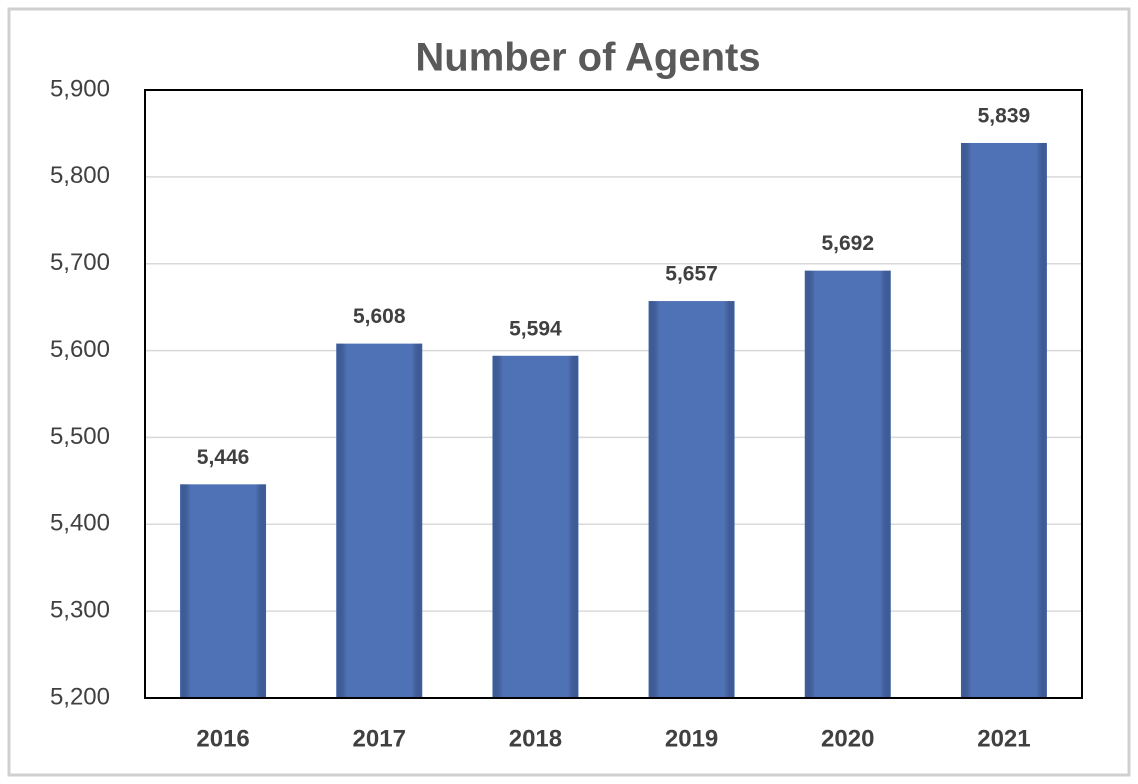 The width and height of the screenshot is (1138, 784). I want to click on data-label: 5,692, so click(847, 243).